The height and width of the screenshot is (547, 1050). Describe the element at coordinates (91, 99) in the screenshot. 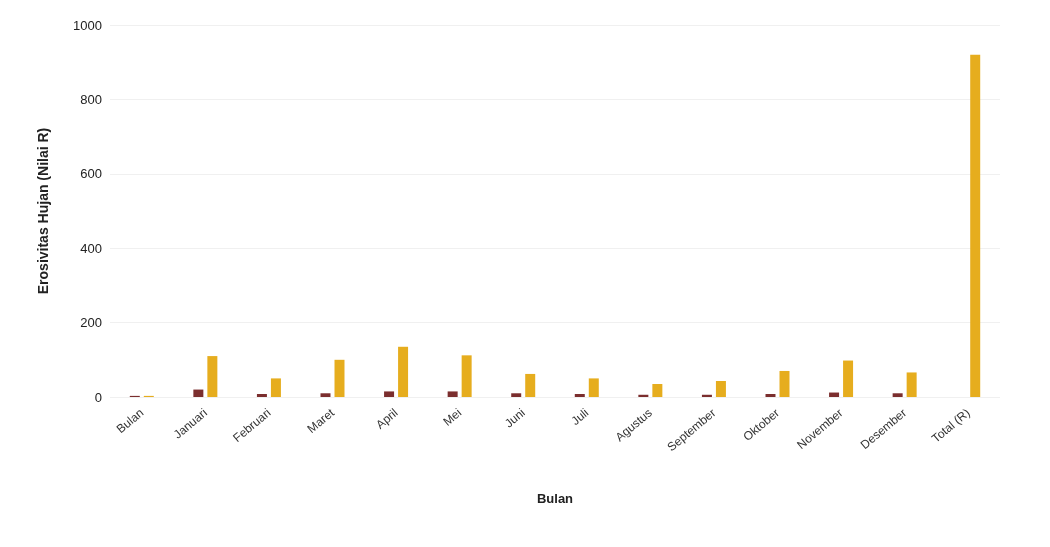

I see `y-tick-label: 800` at that location.